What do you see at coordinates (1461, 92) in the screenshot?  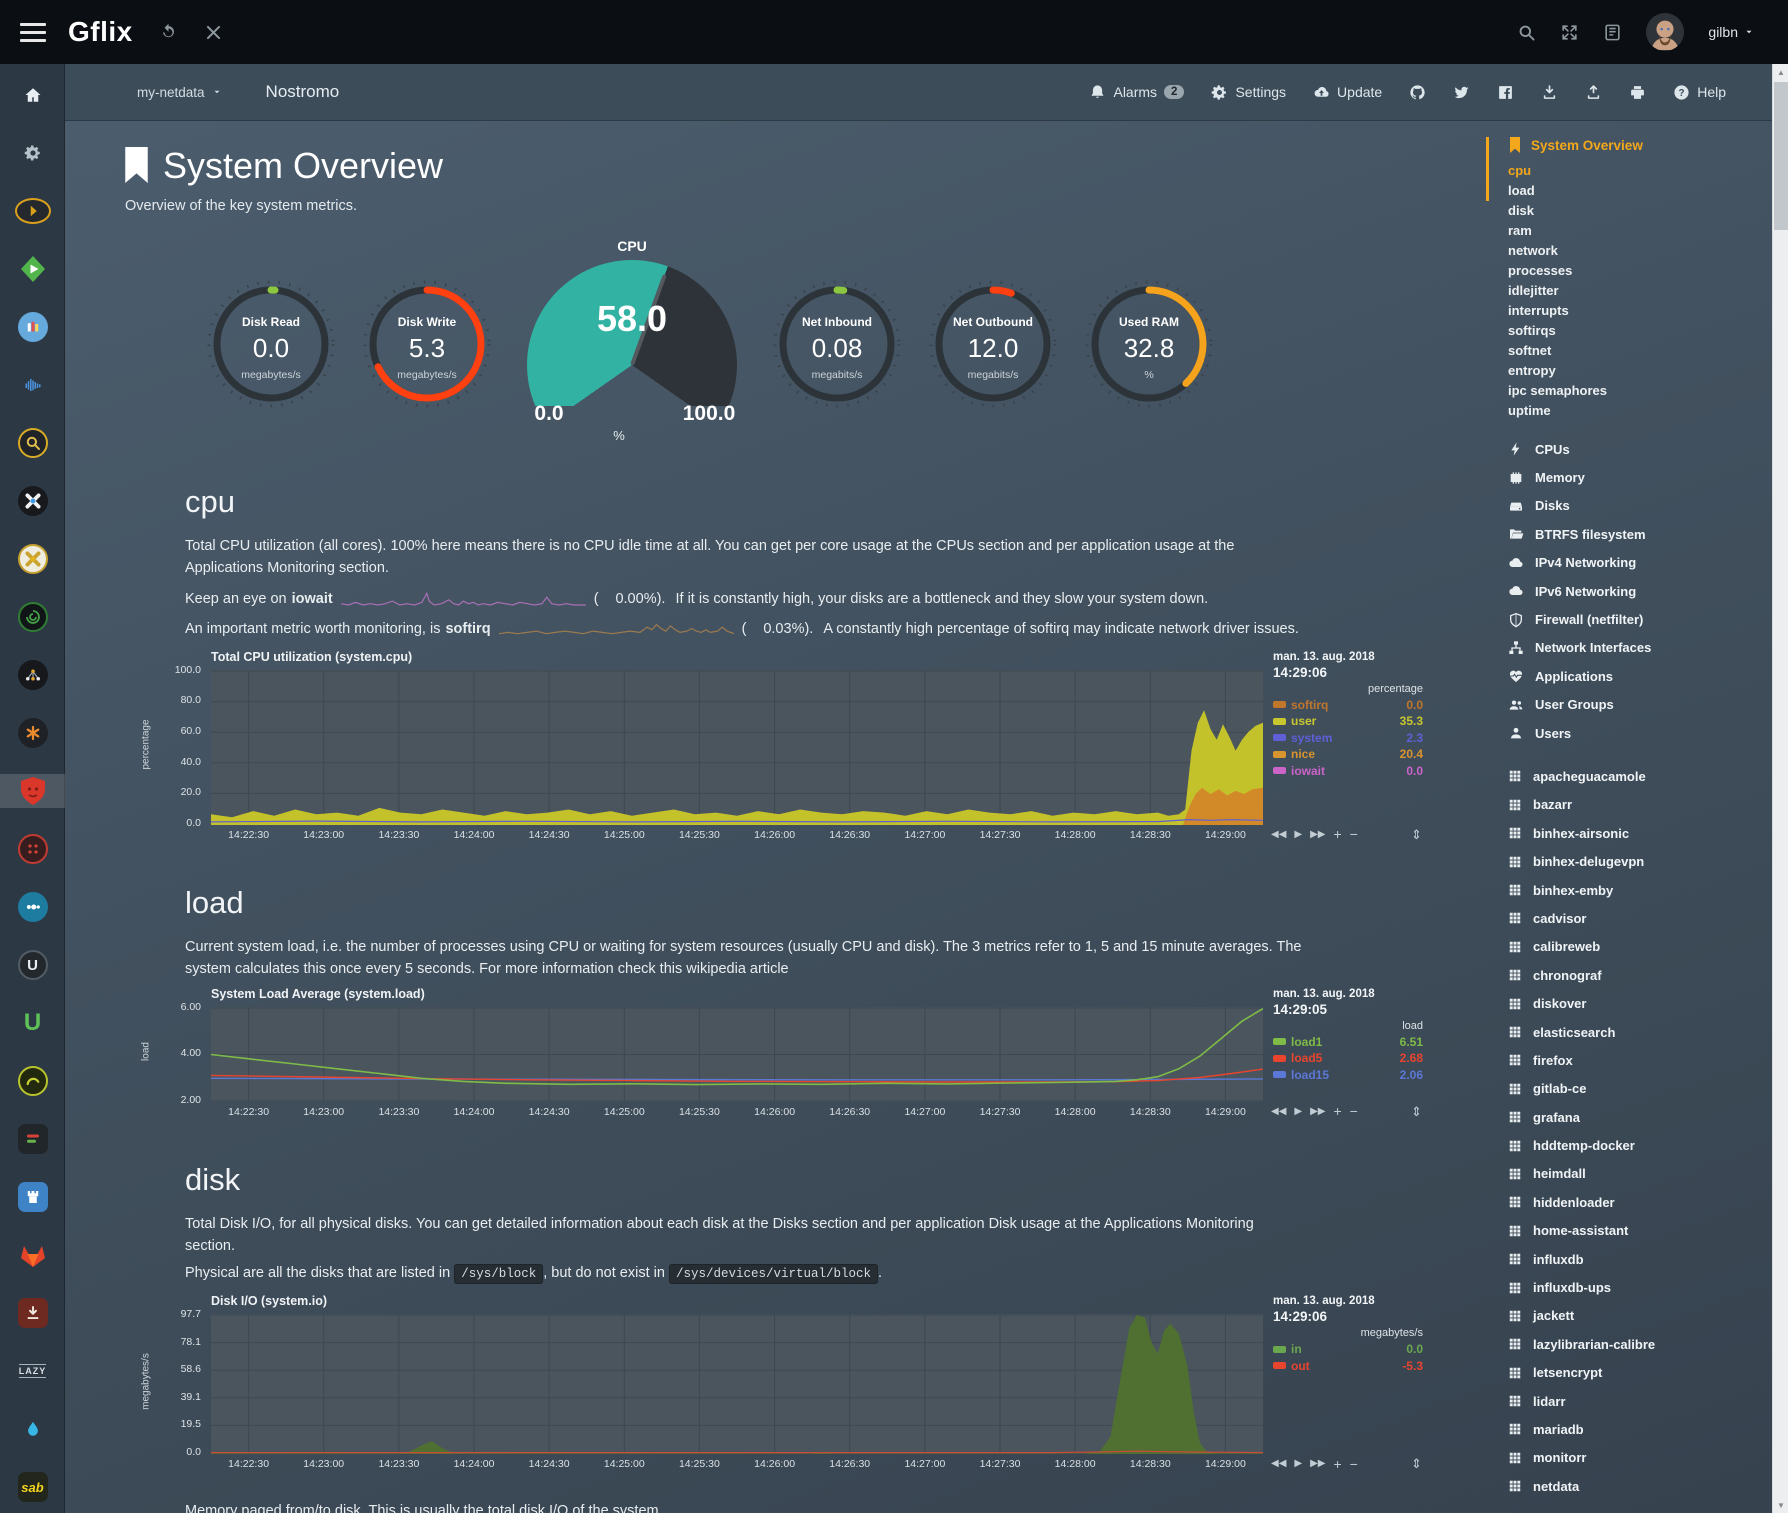 I see `twitter-link` at bounding box center [1461, 92].